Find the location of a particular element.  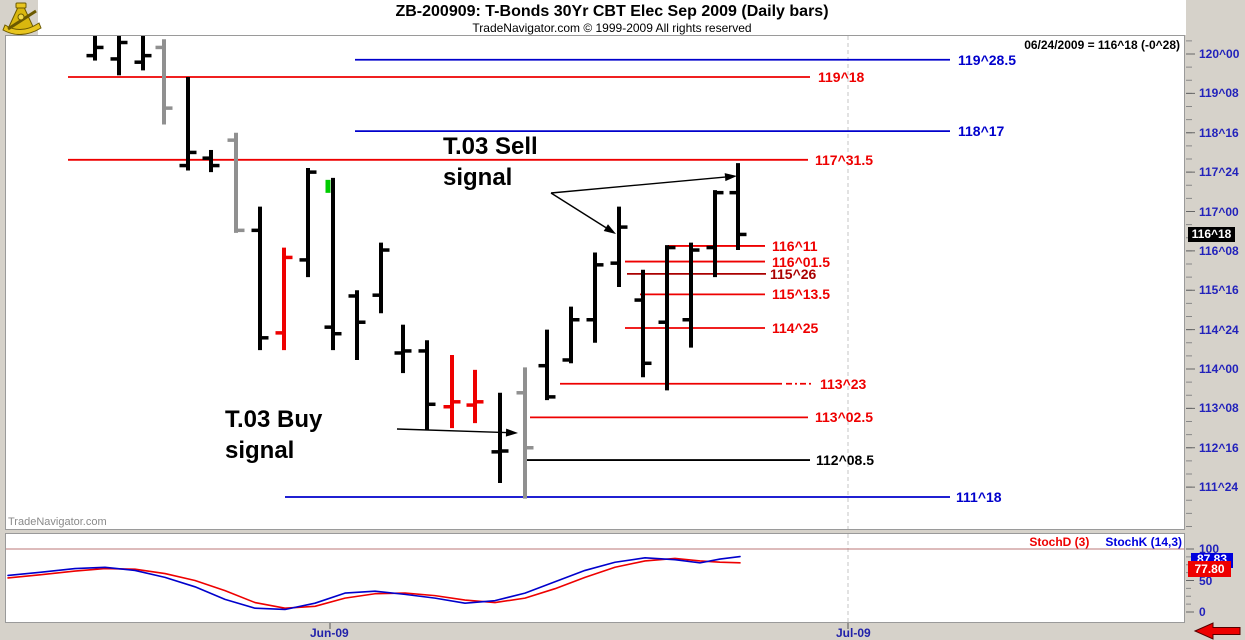

sell-signal-annotation: T.03 Sell signal is located at coordinates (490, 162).